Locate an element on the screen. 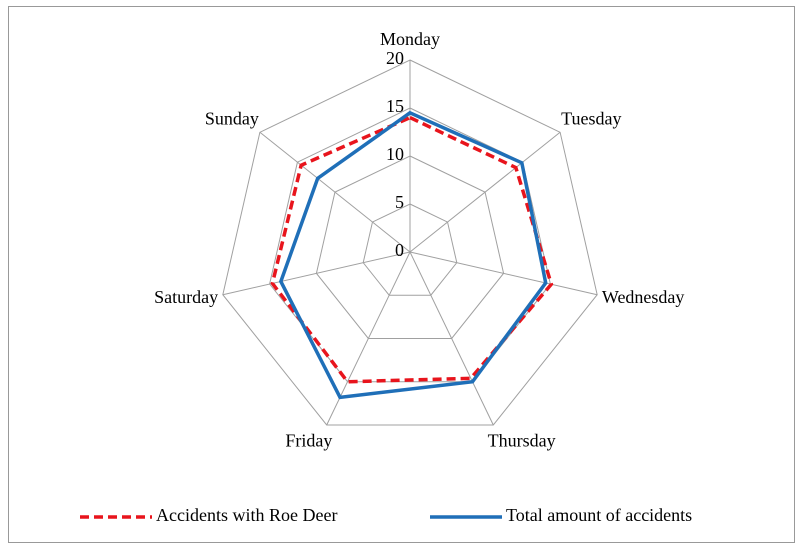 The height and width of the screenshot is (555, 803). legend-label: Total amount of accidents is located at coordinates (599, 515).